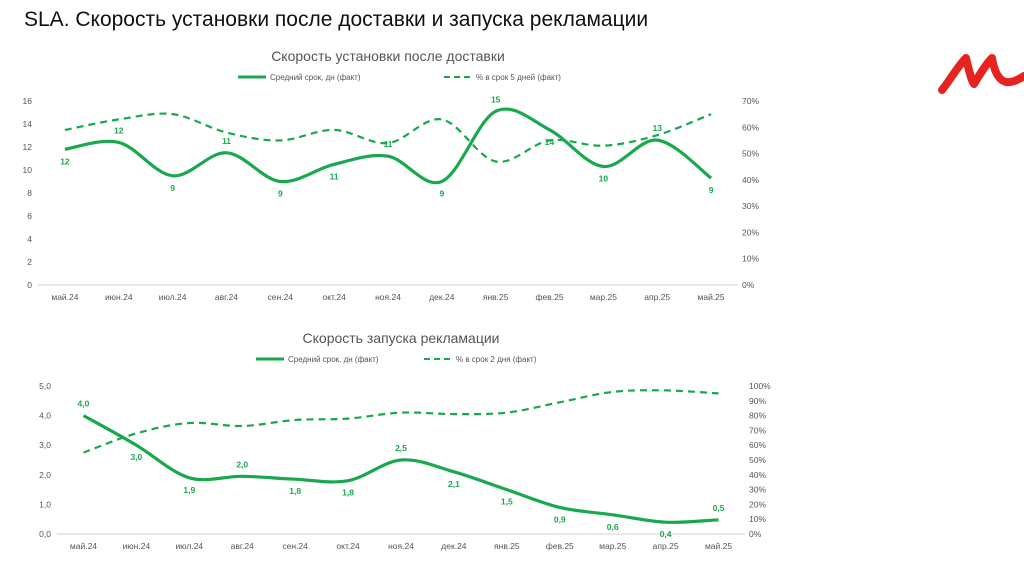  What do you see at coordinates (388, 56) in the screenshot?
I see `chart-title: Скорость установки после доставки` at bounding box center [388, 56].